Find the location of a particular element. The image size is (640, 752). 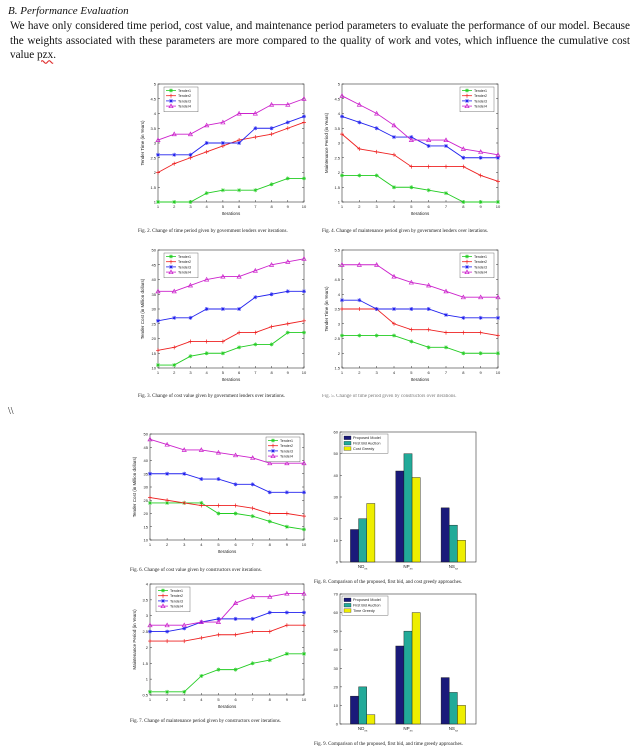

x-tick-label: 10 is located at coordinates (498, 206).